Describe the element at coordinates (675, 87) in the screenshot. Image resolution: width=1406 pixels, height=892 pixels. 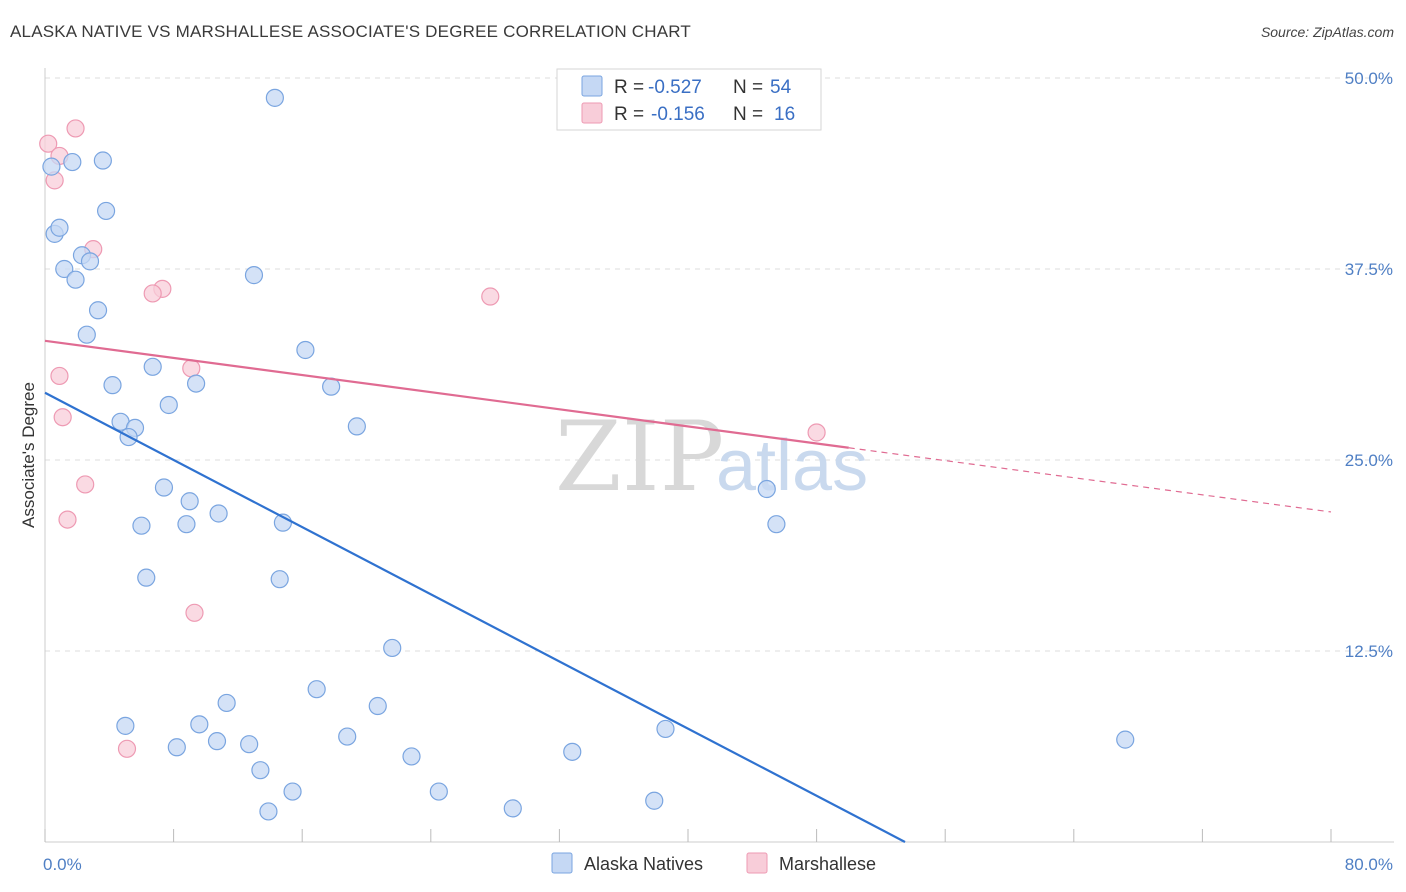
I see `legend-r-value-alaska: -0.527` at that location.